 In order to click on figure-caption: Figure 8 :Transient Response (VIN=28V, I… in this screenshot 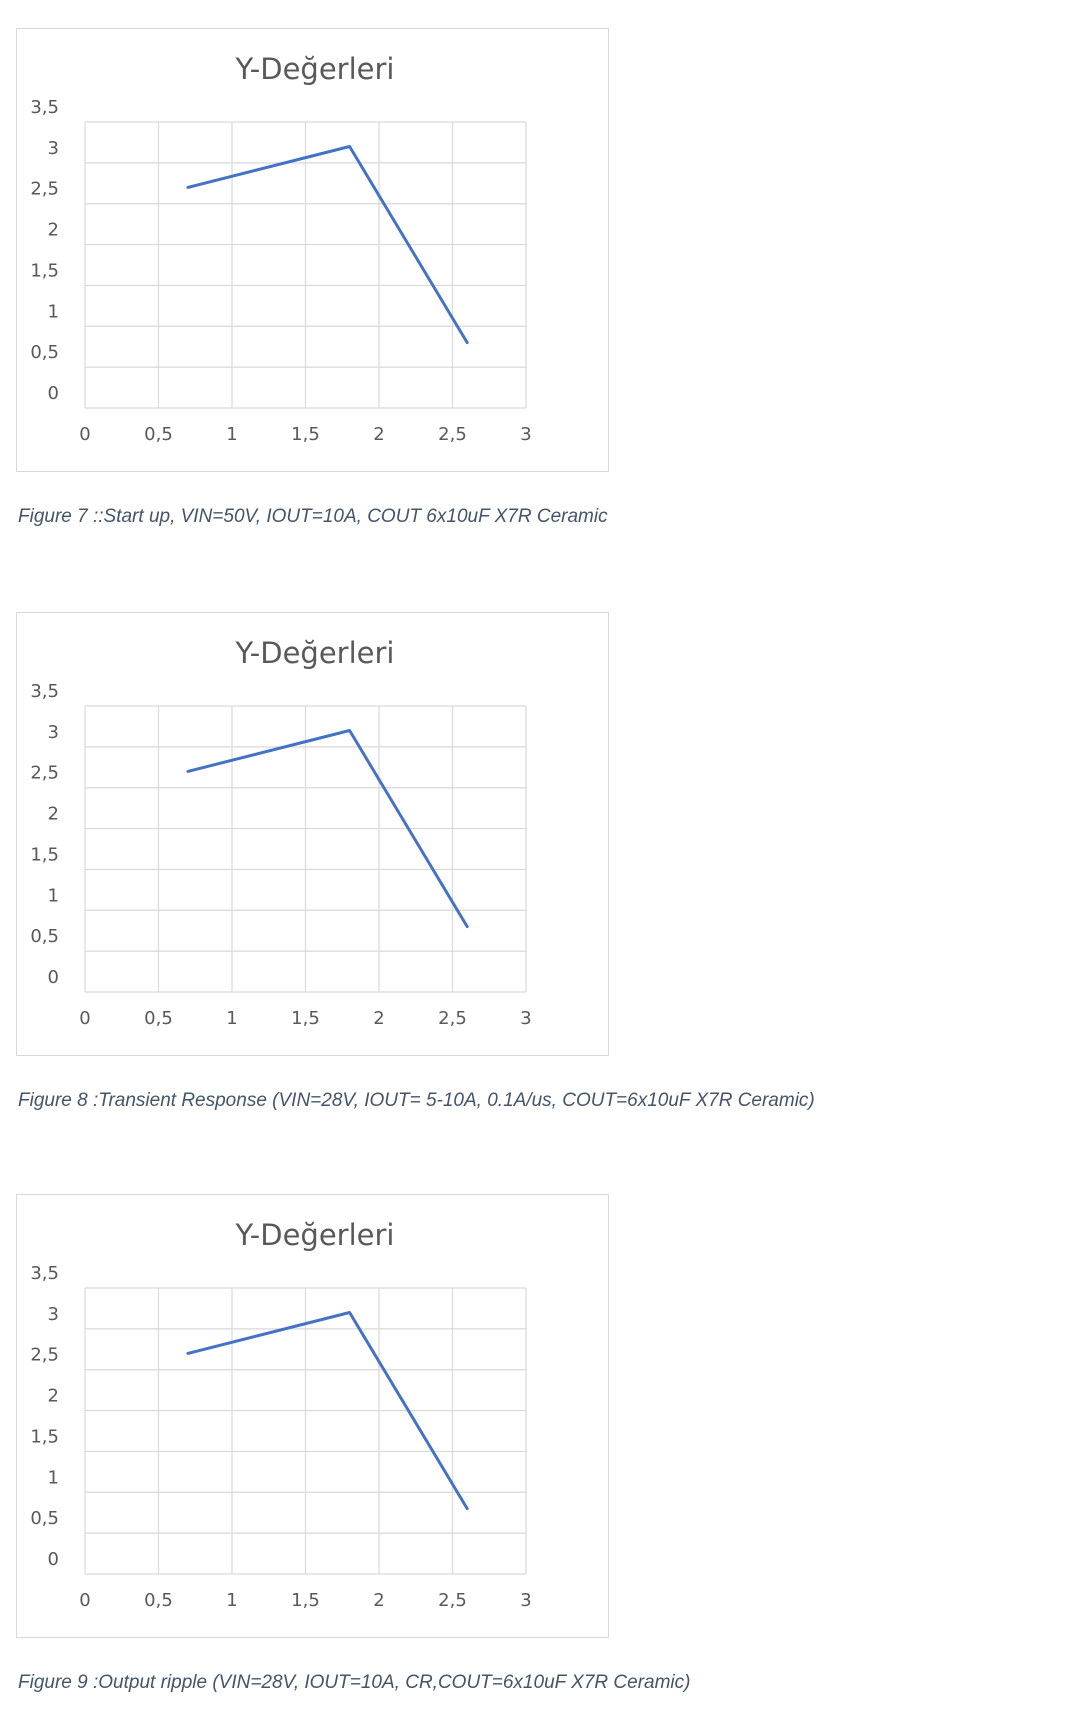, I will do `click(416, 1100)`.